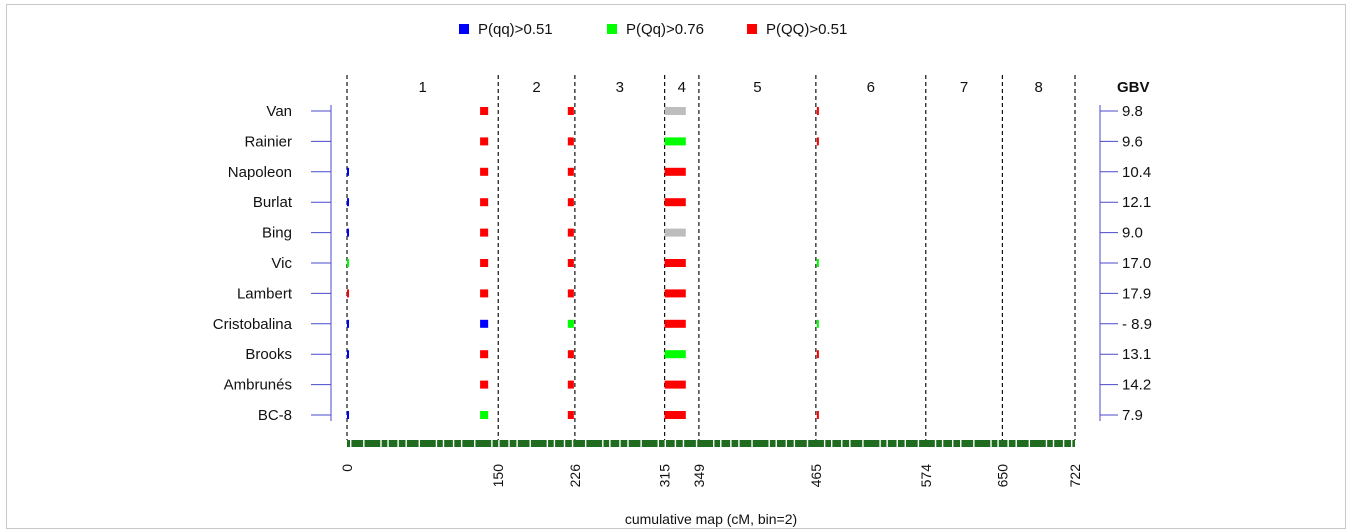 This screenshot has width=1354, height=531. Describe the element at coordinates (1133, 87) in the screenshot. I see `gbv-title: GBV` at that location.